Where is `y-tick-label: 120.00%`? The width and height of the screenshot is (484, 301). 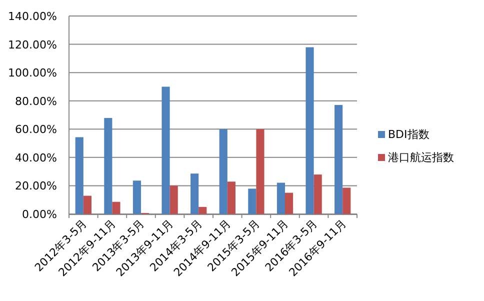 y-tick-label: 120.00% is located at coordinates (32, 45).